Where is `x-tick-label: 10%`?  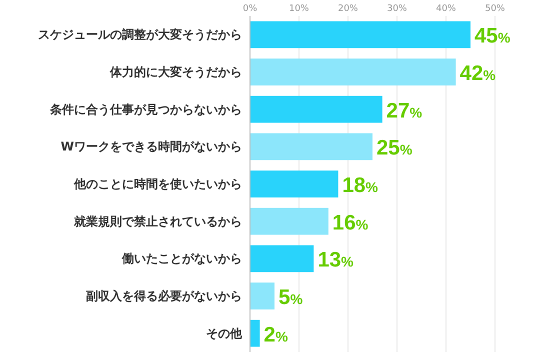
x-tick-label: 10% is located at coordinates (299, 9).